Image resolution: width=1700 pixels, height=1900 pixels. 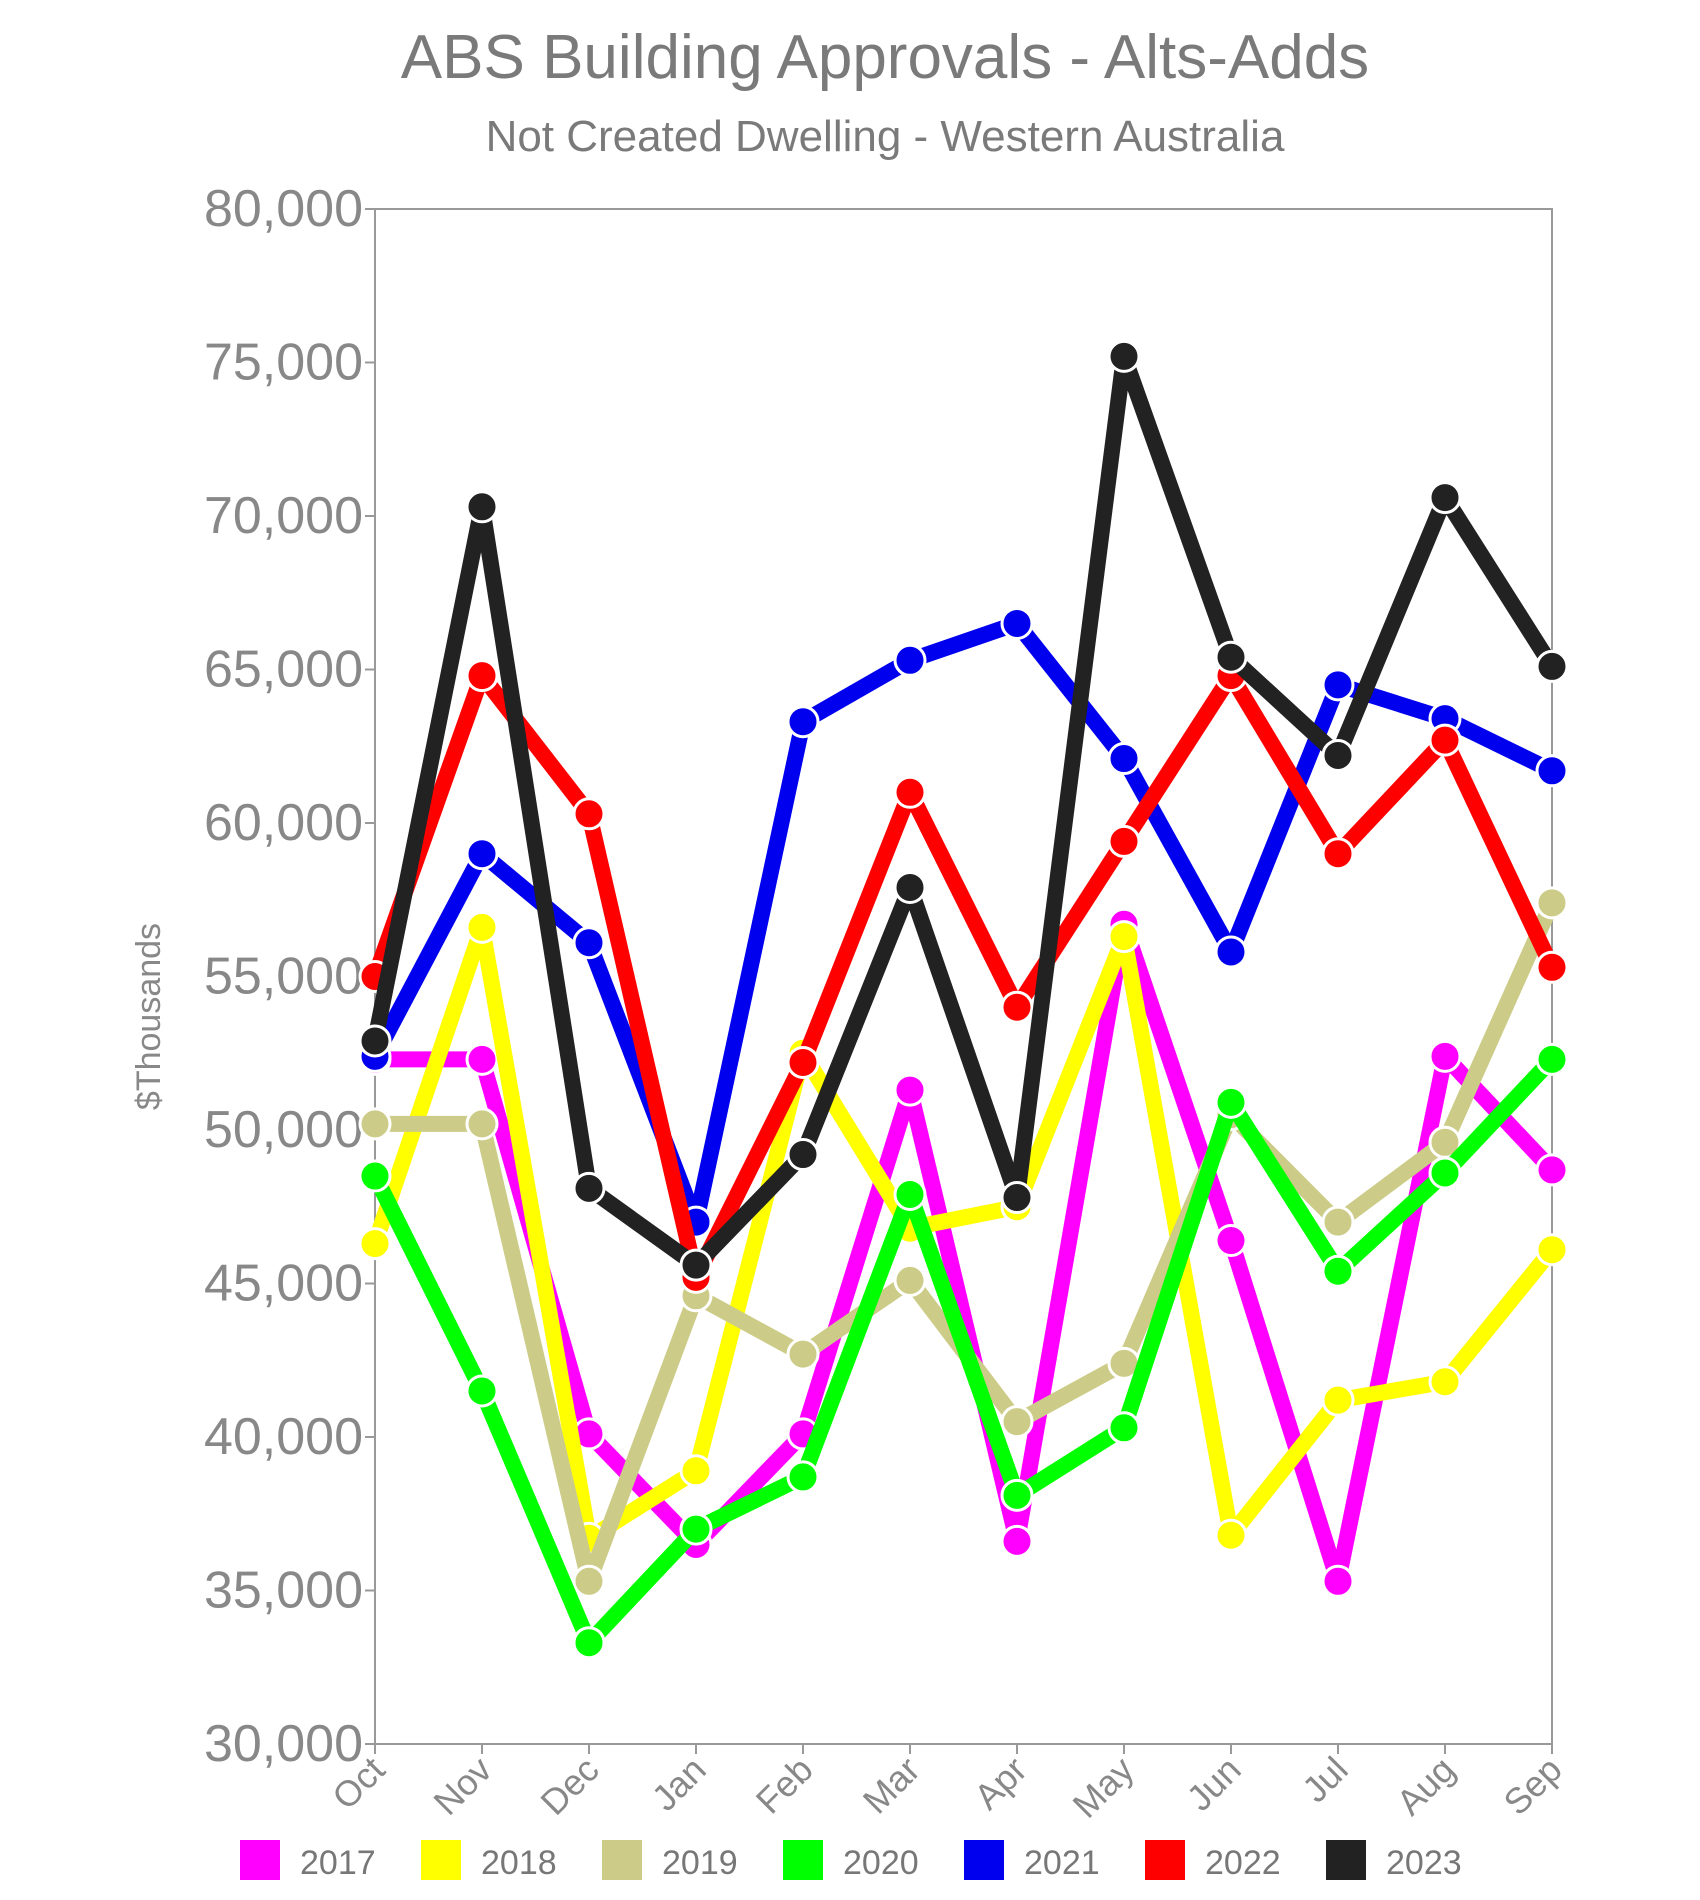 I want to click on y-tick-label: 50,000, so click(x=283, y=1130).